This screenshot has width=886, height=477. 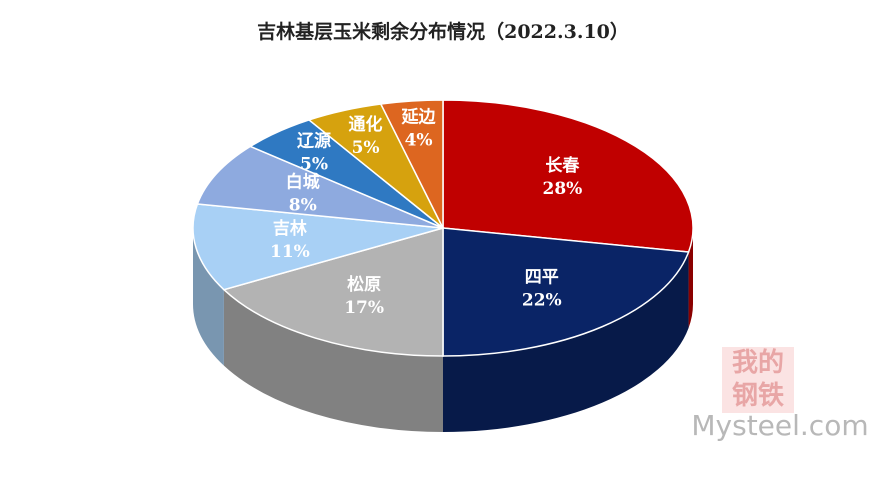 I want to click on slice-value-label: 8%, so click(x=303, y=206).